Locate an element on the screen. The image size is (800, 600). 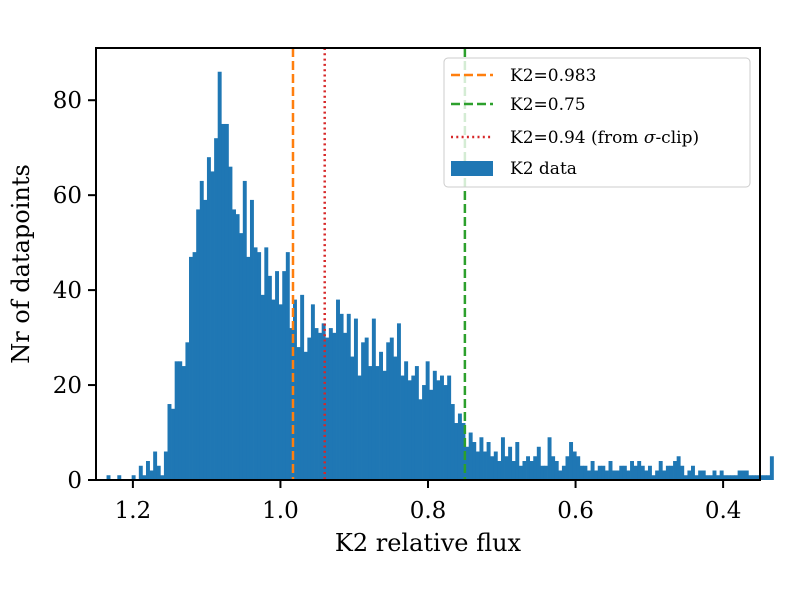
x-tick-label: 0.6 is located at coordinates (575, 511).